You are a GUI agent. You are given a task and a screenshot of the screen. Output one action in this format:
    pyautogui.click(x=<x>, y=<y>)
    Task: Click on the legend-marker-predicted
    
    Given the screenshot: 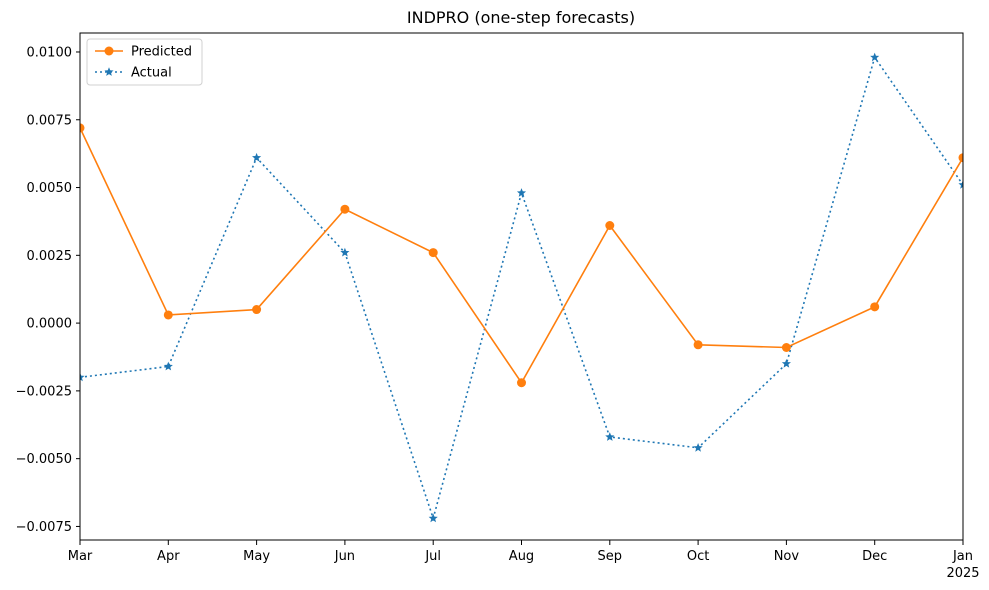 What is the action you would take?
    pyautogui.click(x=109, y=51)
    